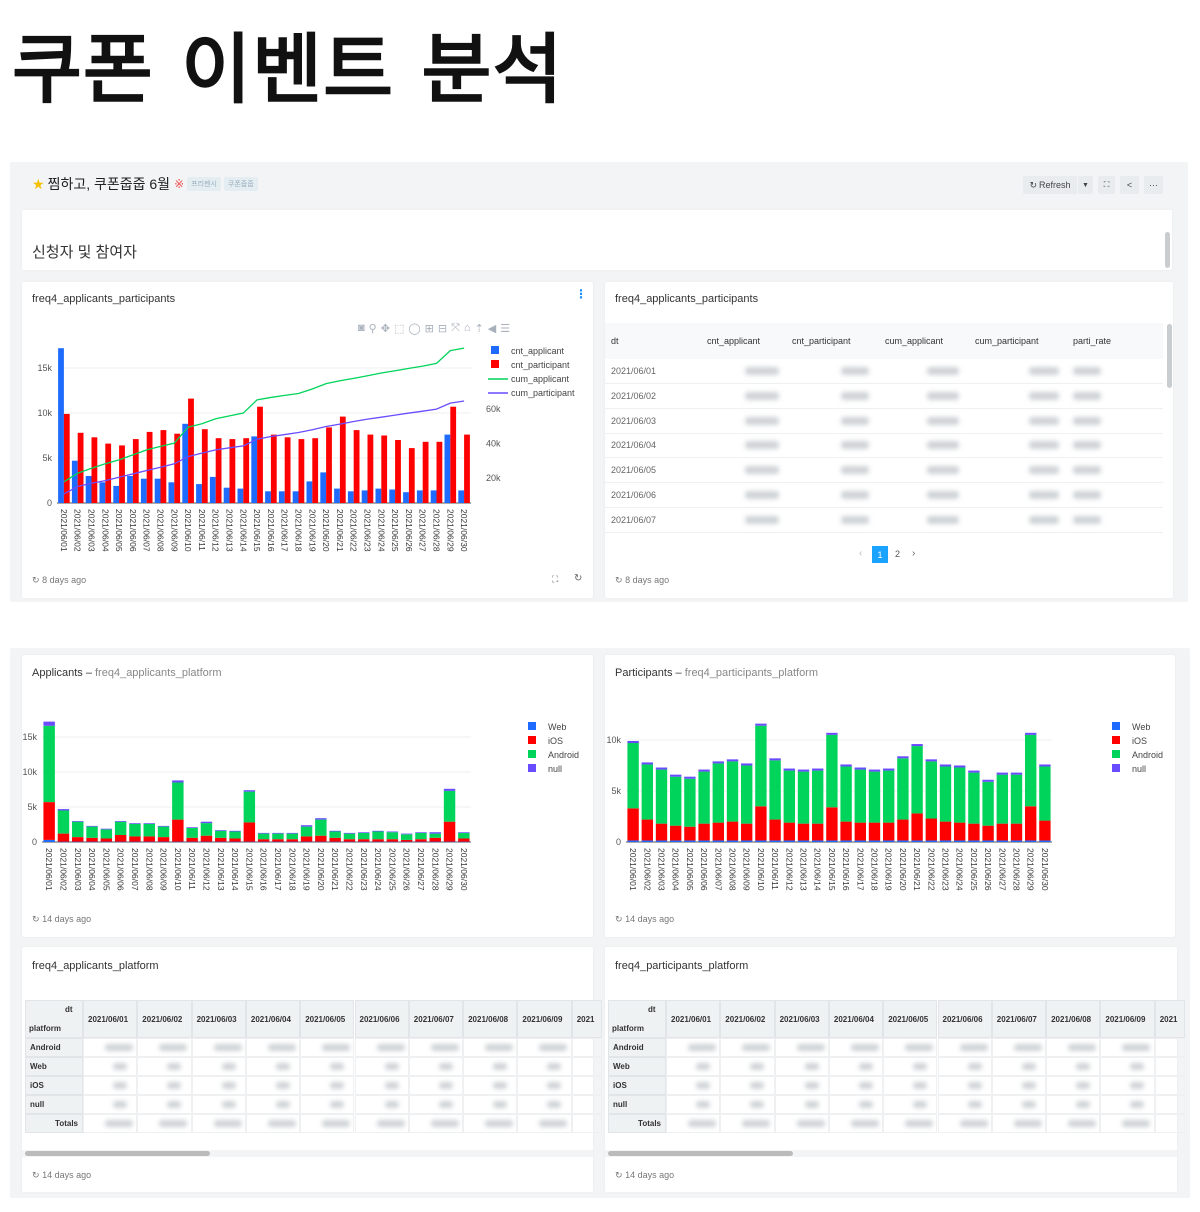  What do you see at coordinates (555, 579) in the screenshot?
I see `expand-icon: ⛶` at bounding box center [555, 579].